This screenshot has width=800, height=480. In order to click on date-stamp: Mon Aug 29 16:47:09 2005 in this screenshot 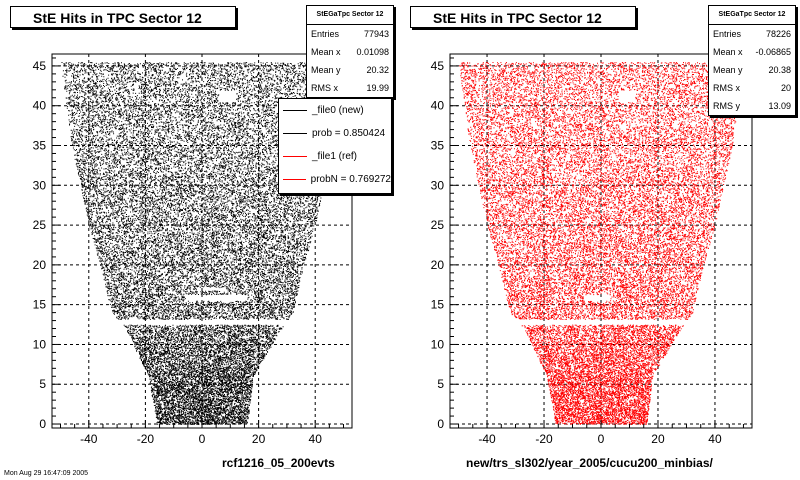, I will do `click(46, 473)`.